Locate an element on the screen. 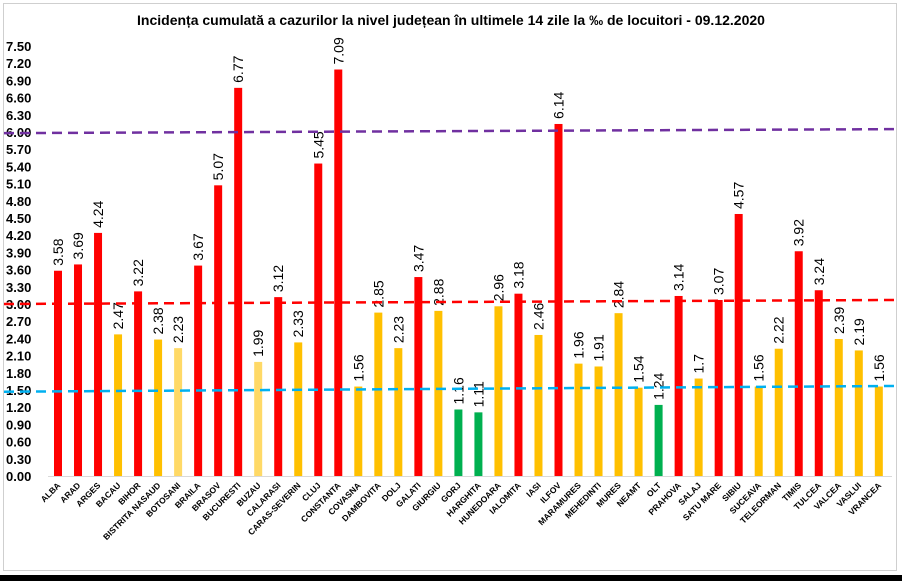 Image resolution: width=902 pixels, height=581 pixels. bar-gorj is located at coordinates (458, 442).